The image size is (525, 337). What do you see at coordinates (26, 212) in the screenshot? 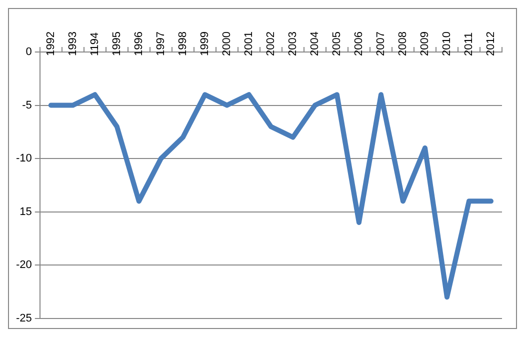
I see `y-tick-label: 15` at bounding box center [26, 212].